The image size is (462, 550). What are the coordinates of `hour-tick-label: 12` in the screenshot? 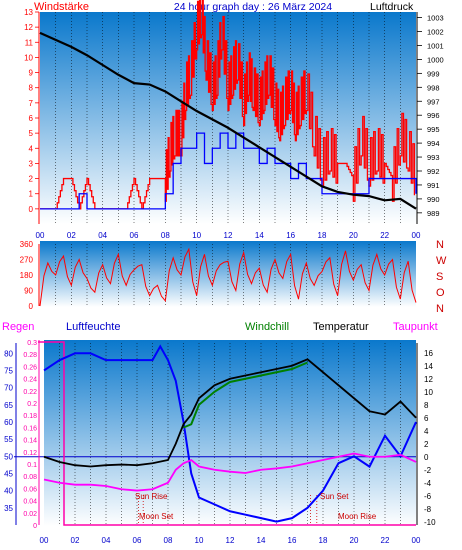 It's located at (228, 235).